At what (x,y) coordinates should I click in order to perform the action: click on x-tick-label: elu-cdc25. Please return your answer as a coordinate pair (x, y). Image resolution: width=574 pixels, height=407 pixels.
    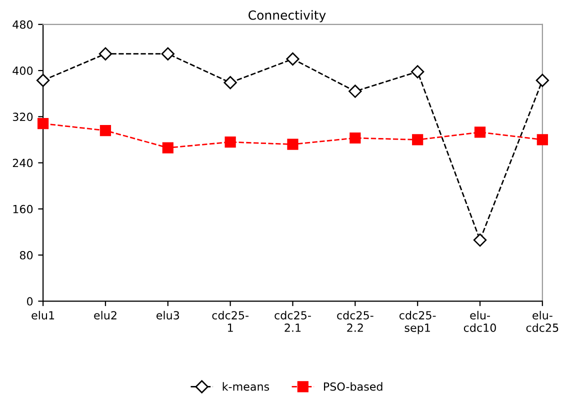
    Looking at the image, I should click on (542, 321).